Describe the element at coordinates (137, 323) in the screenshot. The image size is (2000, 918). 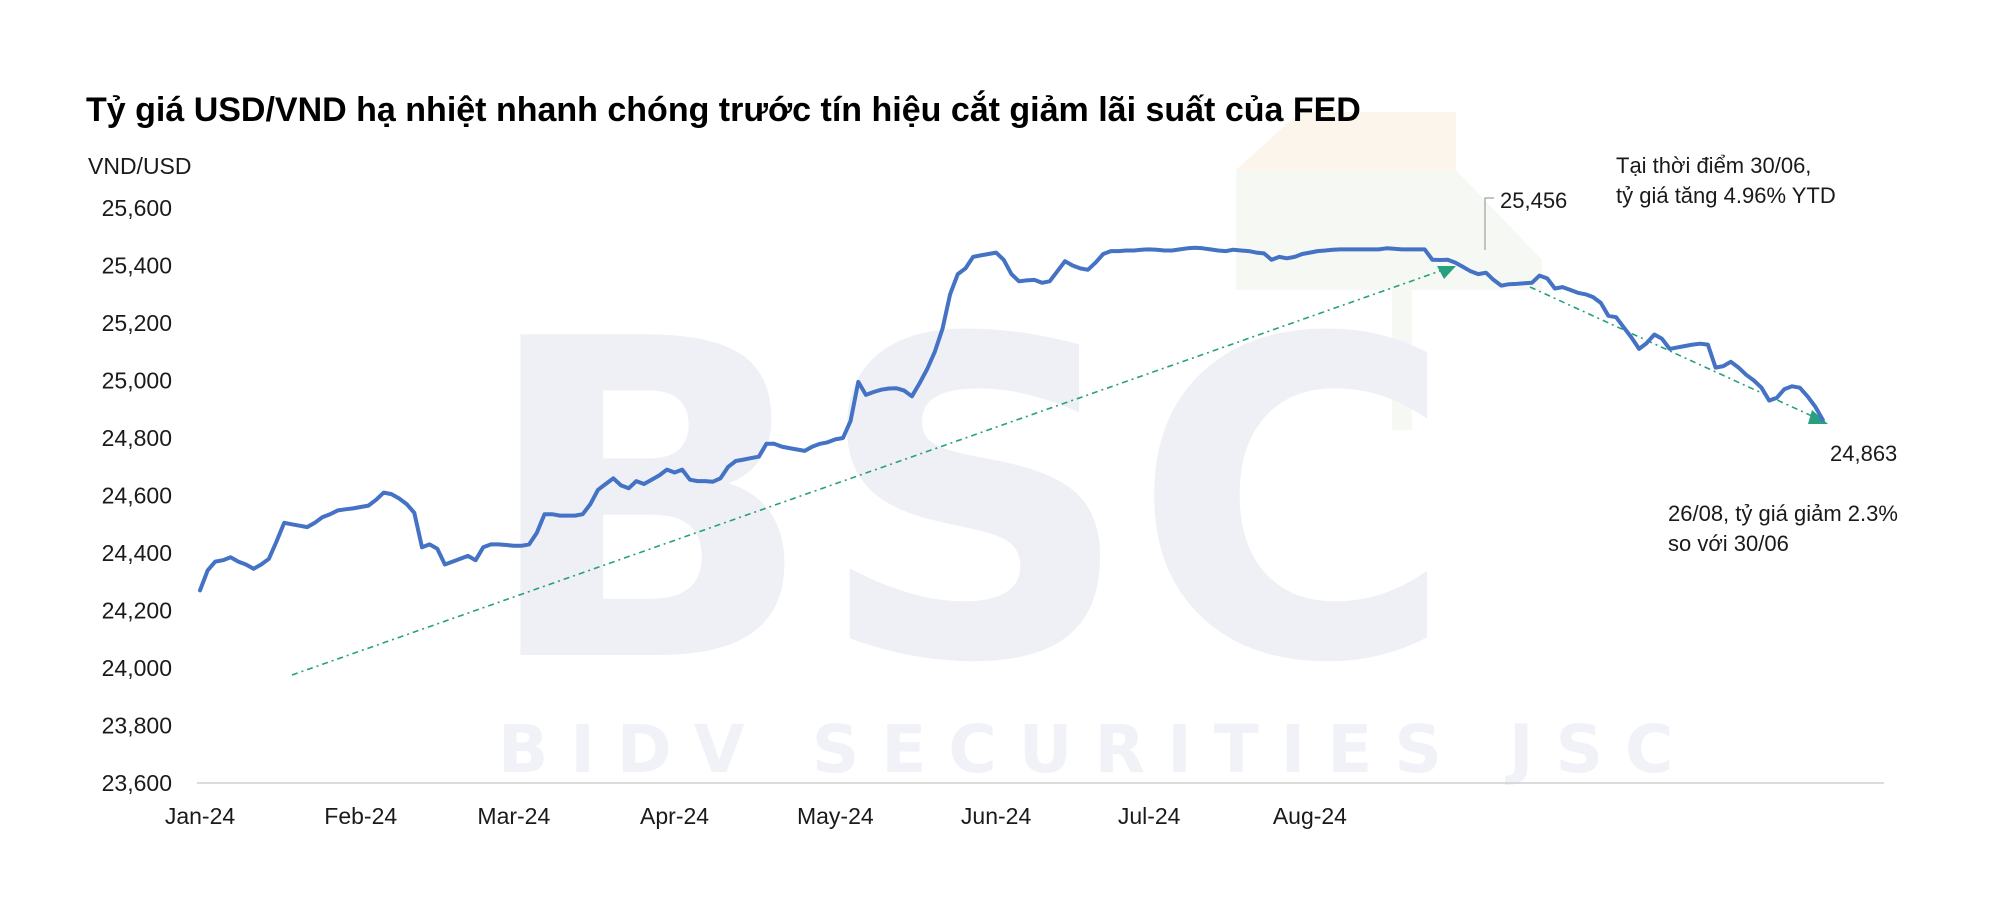
I see `y-tick-label: 25,200` at that location.